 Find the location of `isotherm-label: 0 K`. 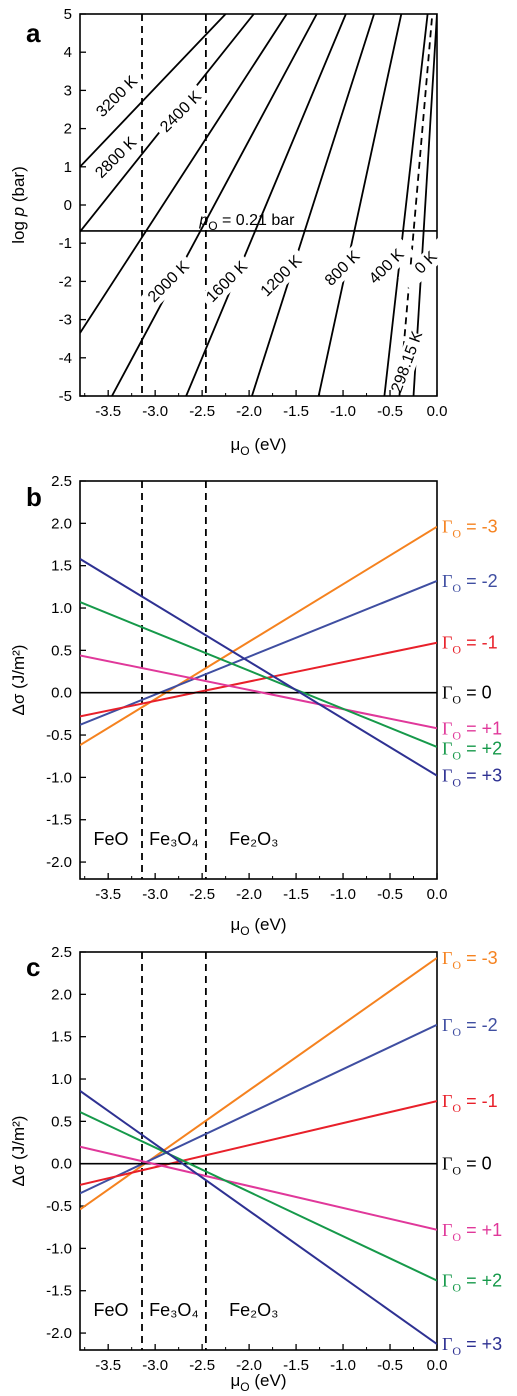

isotherm-label: 0 K is located at coordinates (426, 263).